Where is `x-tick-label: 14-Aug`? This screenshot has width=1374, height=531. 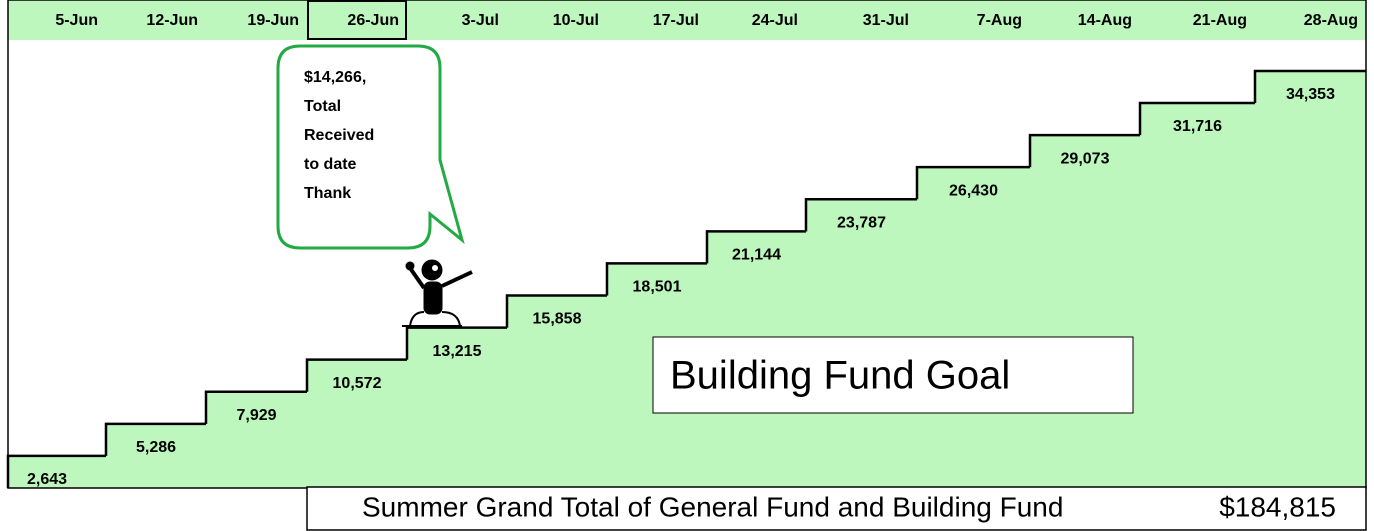 x-tick-label: 14-Aug is located at coordinates (1105, 20).